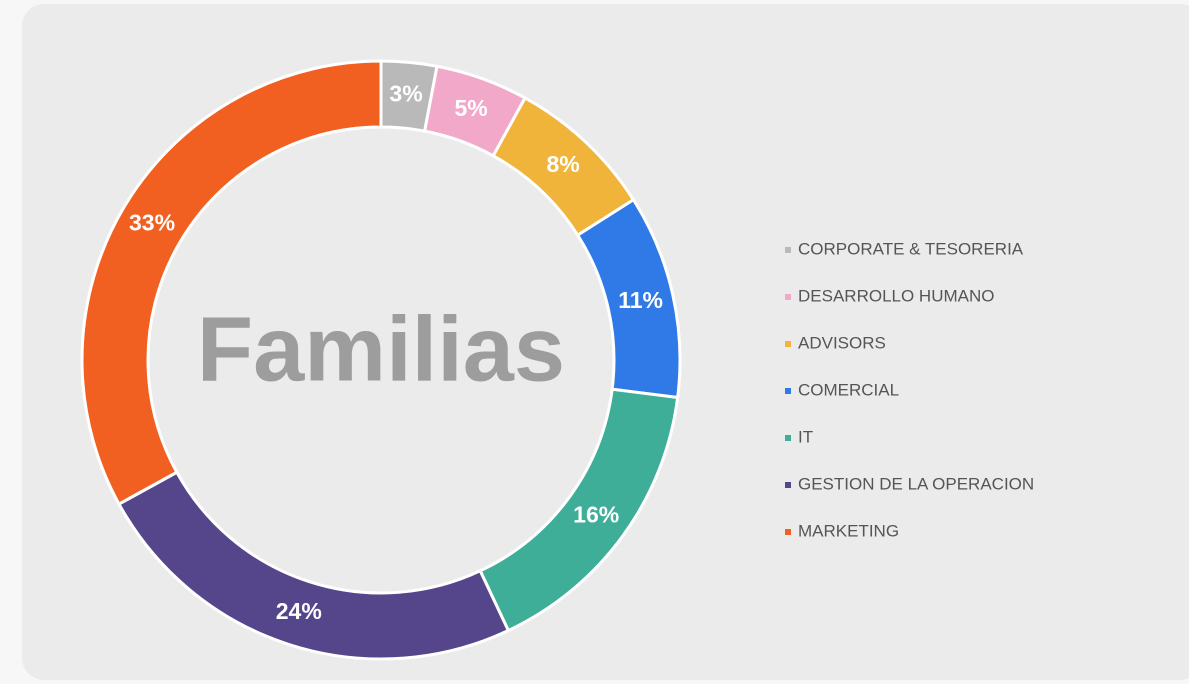 The height and width of the screenshot is (684, 1189). What do you see at coordinates (848, 530) in the screenshot?
I see `legend-label: MARKETING` at bounding box center [848, 530].